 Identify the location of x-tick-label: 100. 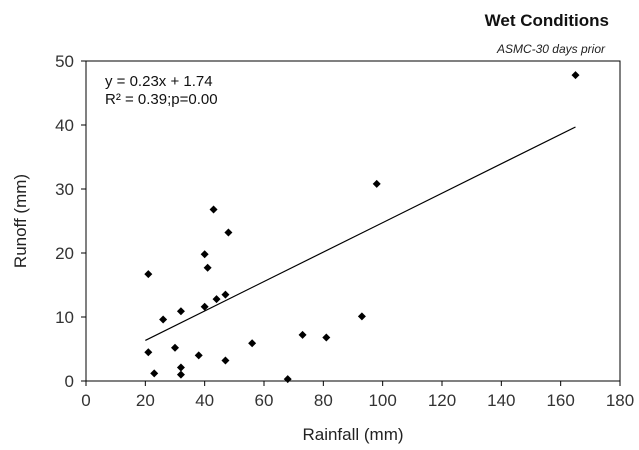
(382, 400).